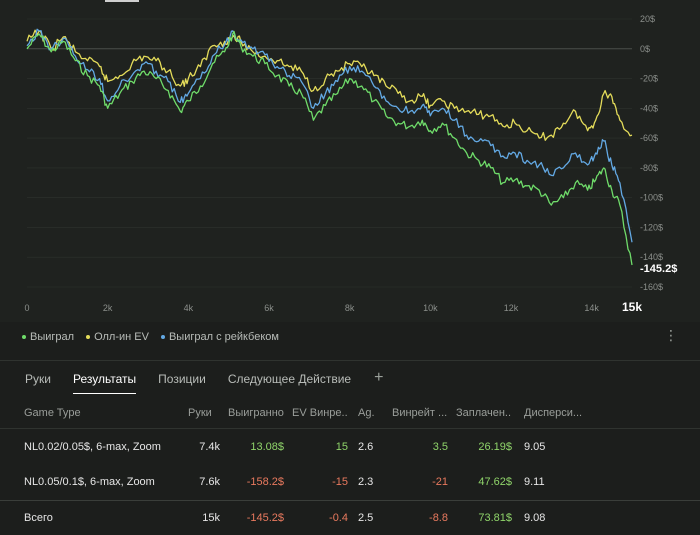 This screenshot has height=535, width=700. Describe the element at coordinates (121, 337) in the screenshot. I see `legend-label: Олл-ин EV` at that location.